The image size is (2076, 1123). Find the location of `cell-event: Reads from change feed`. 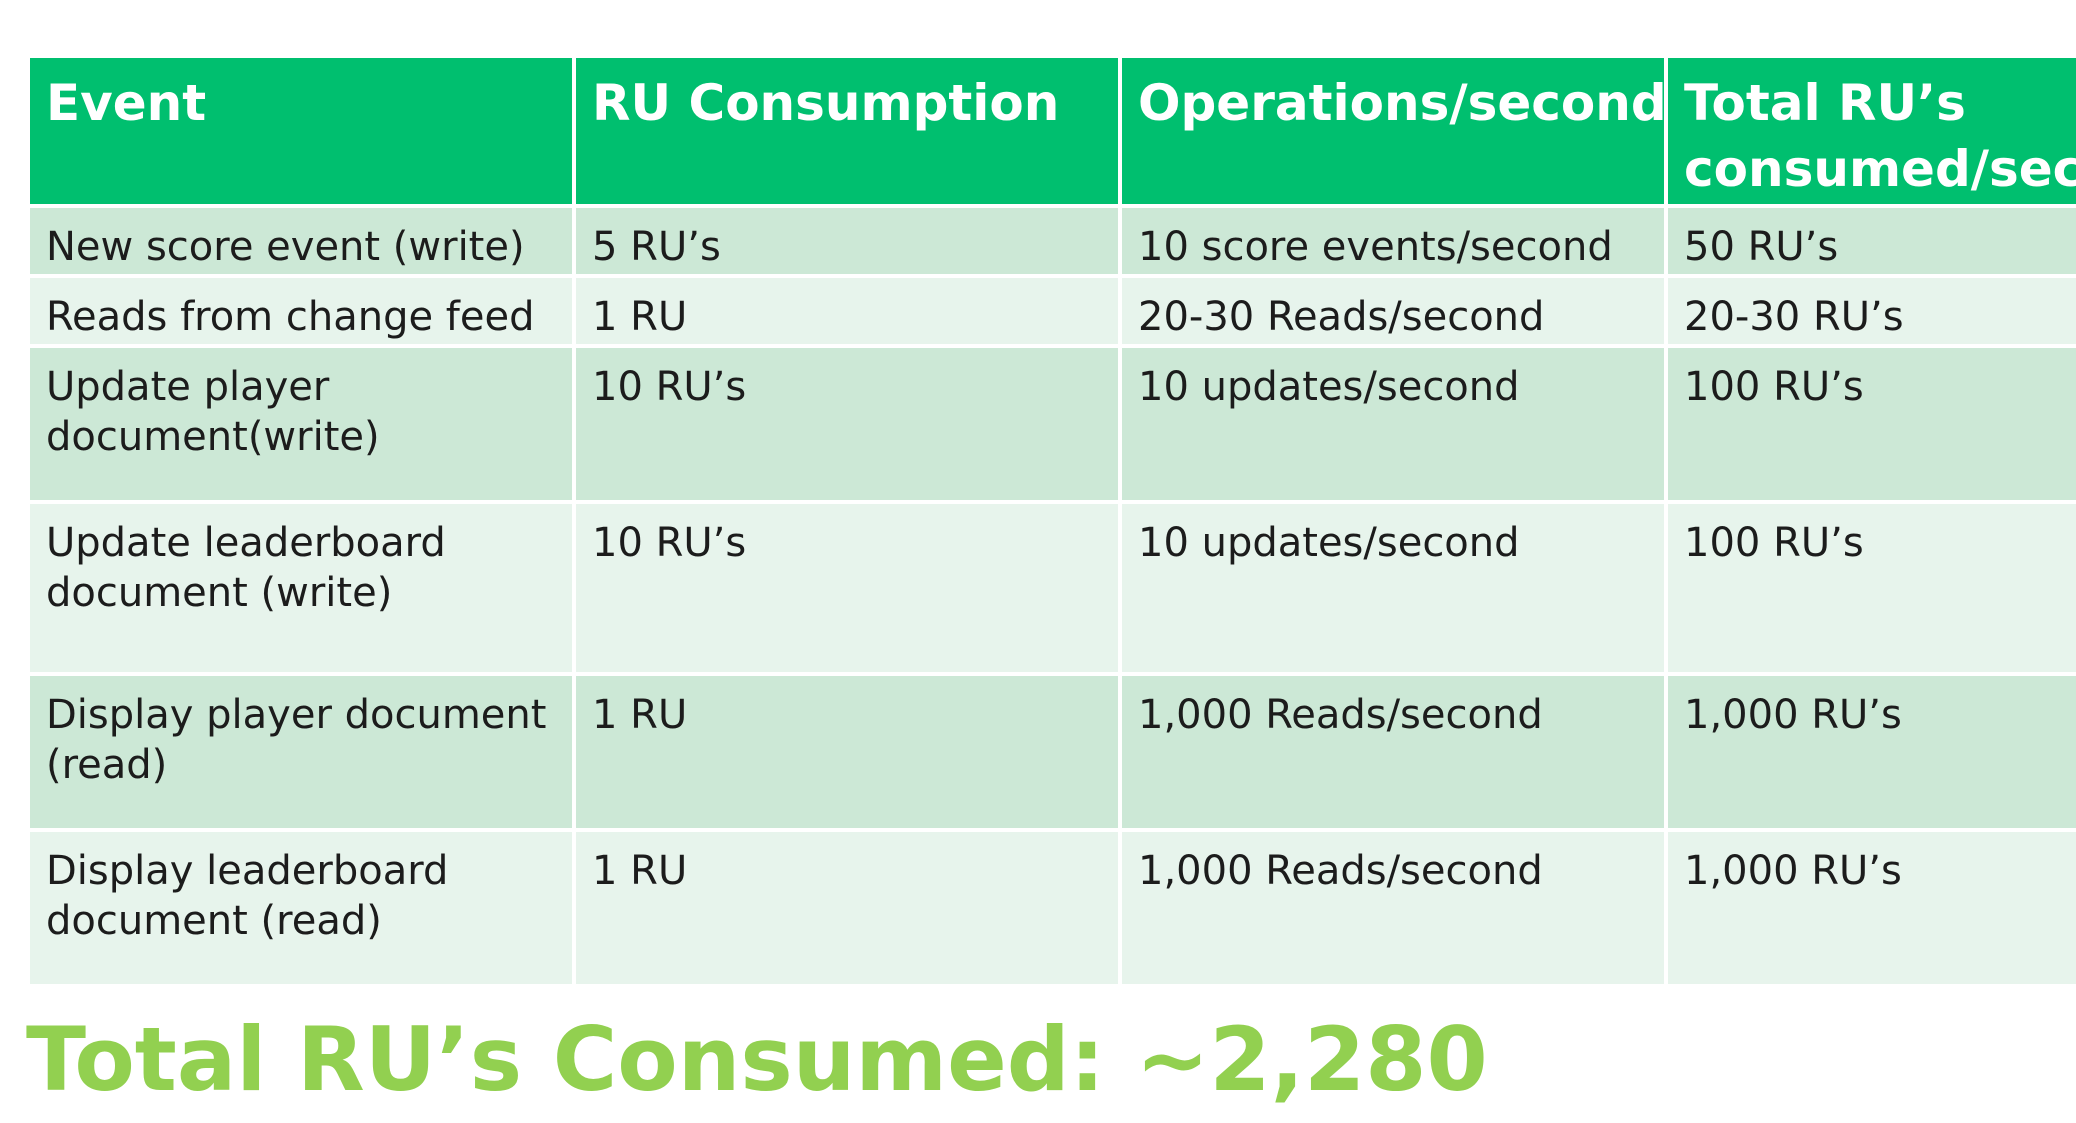

cell-event: Reads from change feed is located at coordinates (301, 311).